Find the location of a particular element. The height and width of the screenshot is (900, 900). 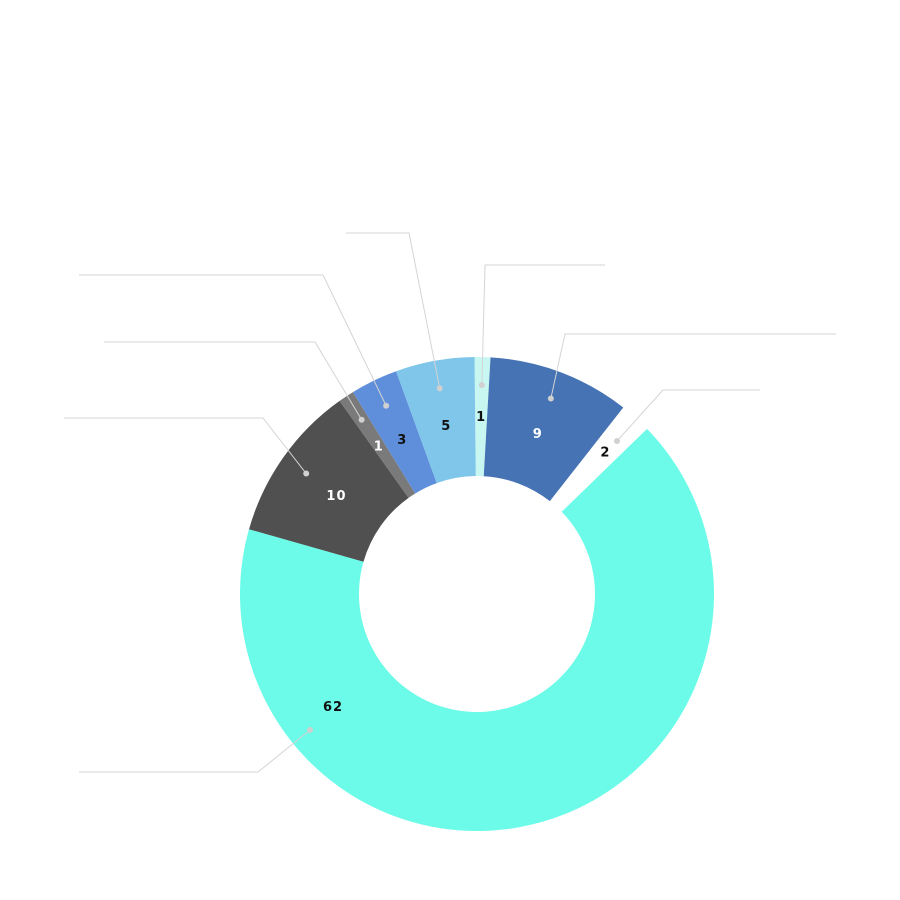

slice-label-1: 9 is located at coordinates (538, 434).